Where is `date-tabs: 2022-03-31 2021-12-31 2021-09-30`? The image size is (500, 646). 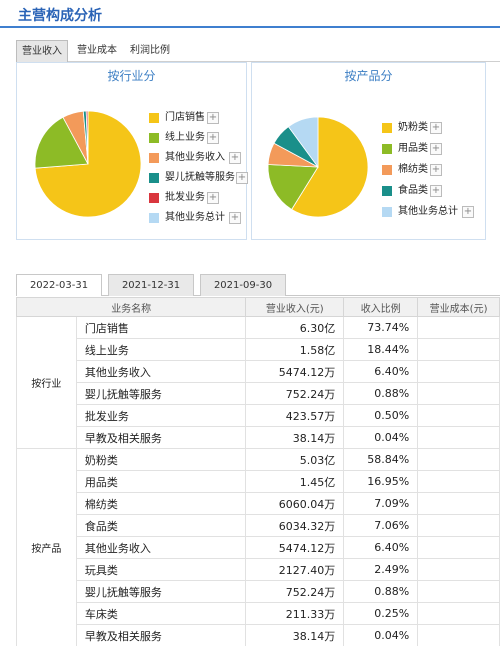
date-tabs: 2022-03-31 2021-12-31 2021-09-30 is located at coordinates (258, 285).